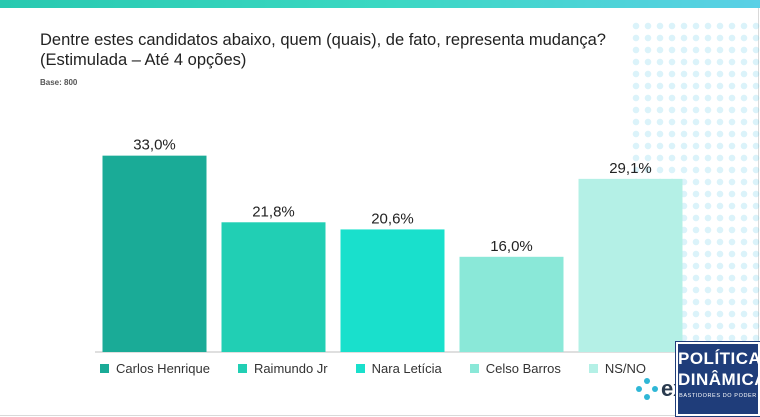  I want to click on legend-item-4: NS/NO, so click(617, 368).